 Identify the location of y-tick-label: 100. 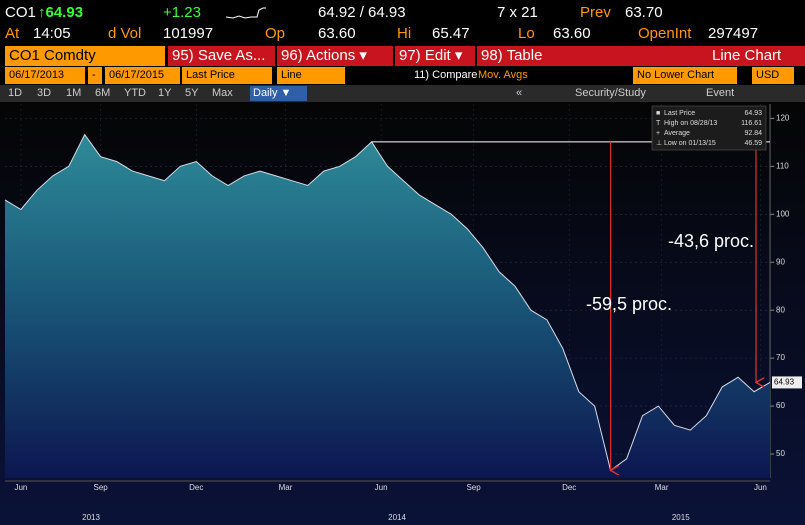
(783, 213).